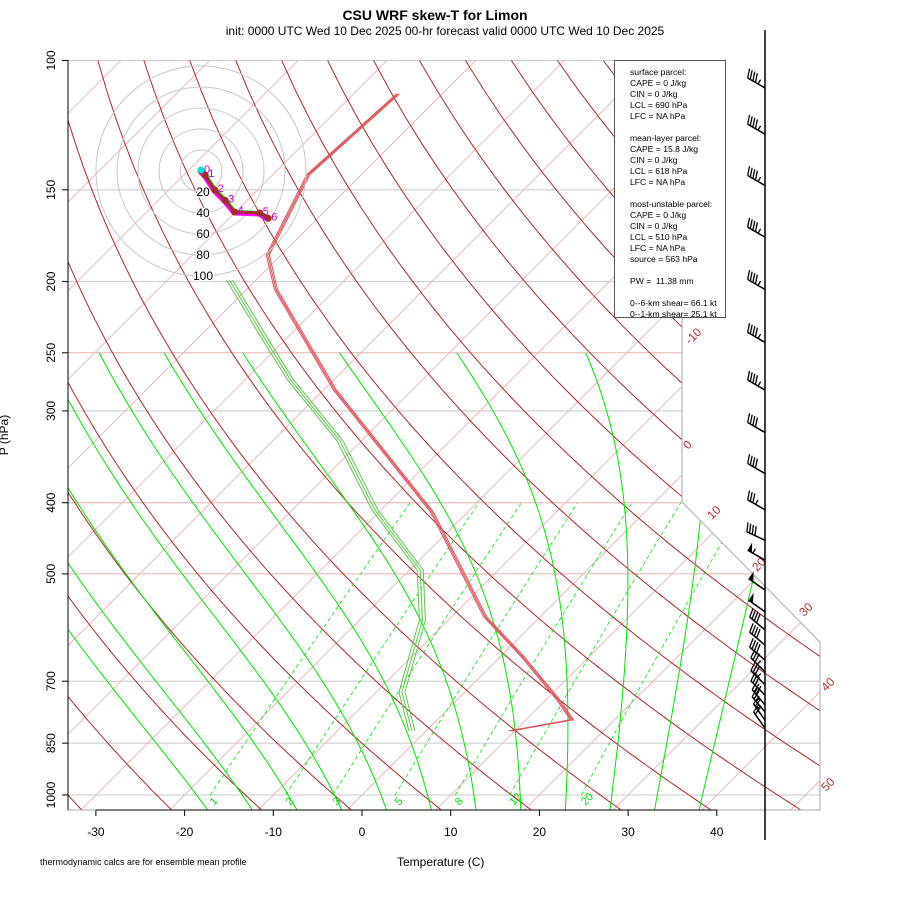 The image size is (900, 900). I want to click on info-line: CAPE = 0 J/kg, so click(658, 215).